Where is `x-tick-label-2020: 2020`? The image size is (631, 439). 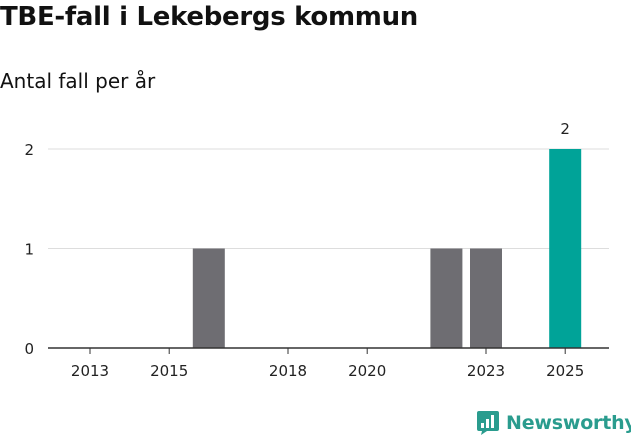 x-tick-label-2020: 2020 is located at coordinates (367, 371).